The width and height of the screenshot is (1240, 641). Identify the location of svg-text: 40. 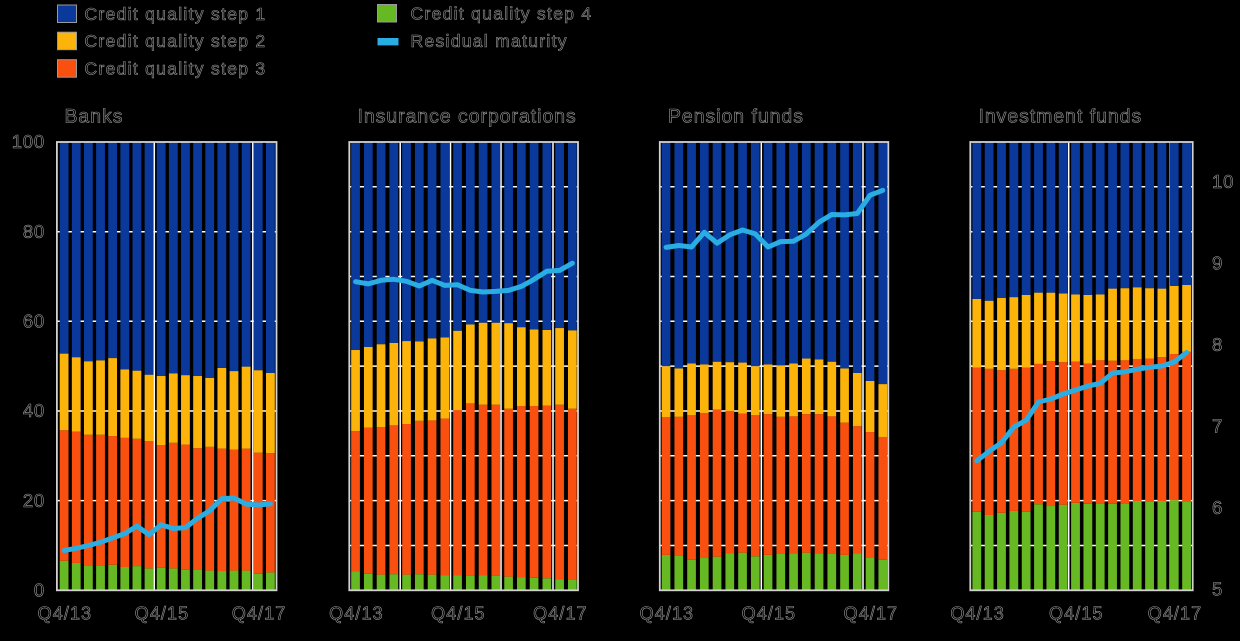
(34, 410).